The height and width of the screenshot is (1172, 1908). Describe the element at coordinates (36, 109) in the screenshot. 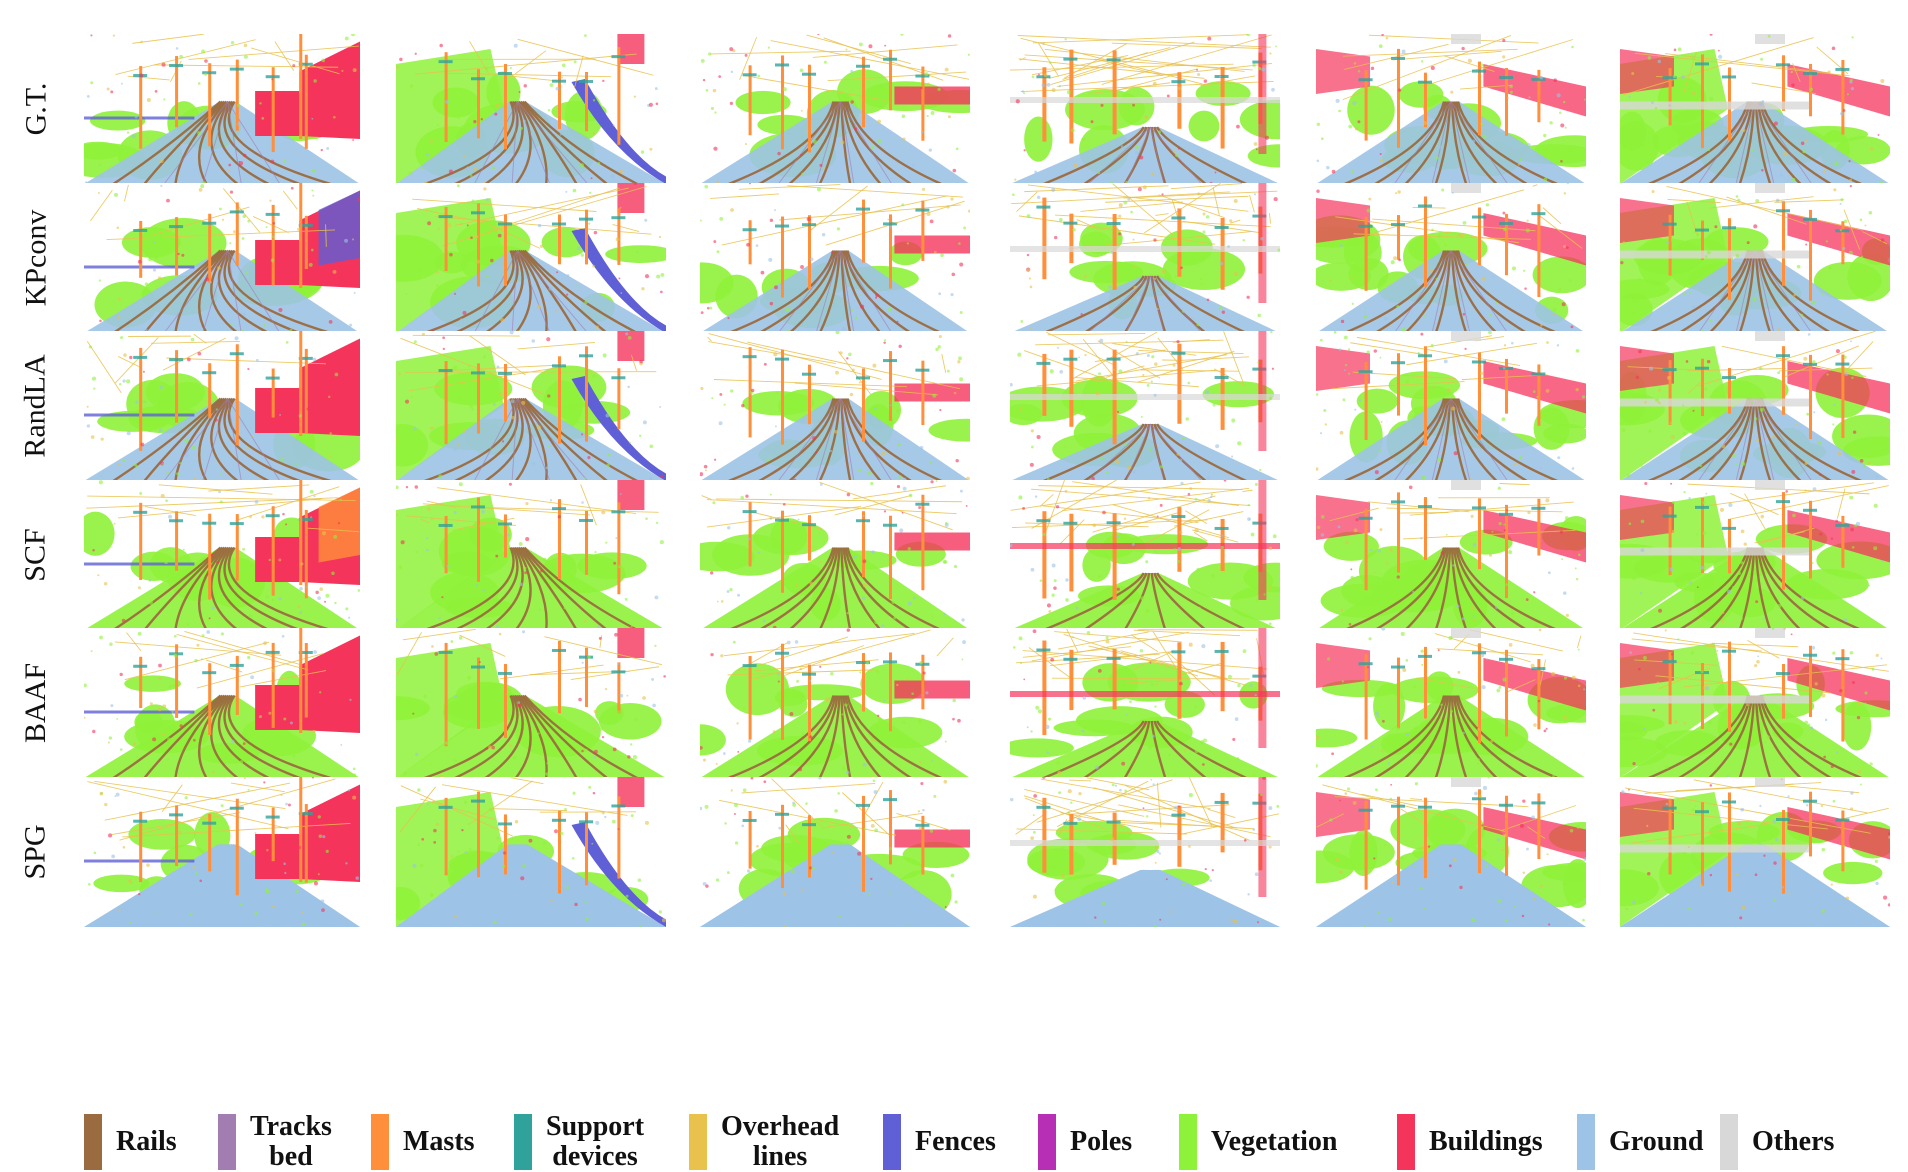

I see `row-label: G.T.` at that location.